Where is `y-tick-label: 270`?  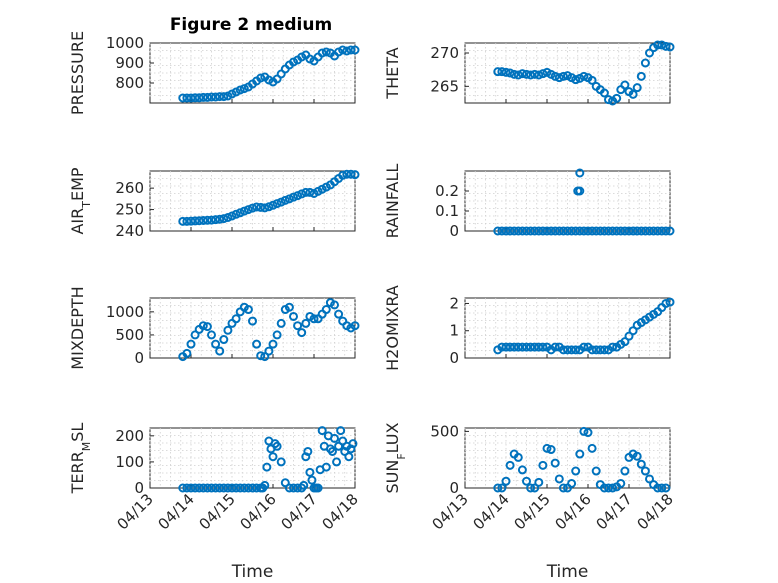
y-tick-label: 270 is located at coordinates (444, 53).